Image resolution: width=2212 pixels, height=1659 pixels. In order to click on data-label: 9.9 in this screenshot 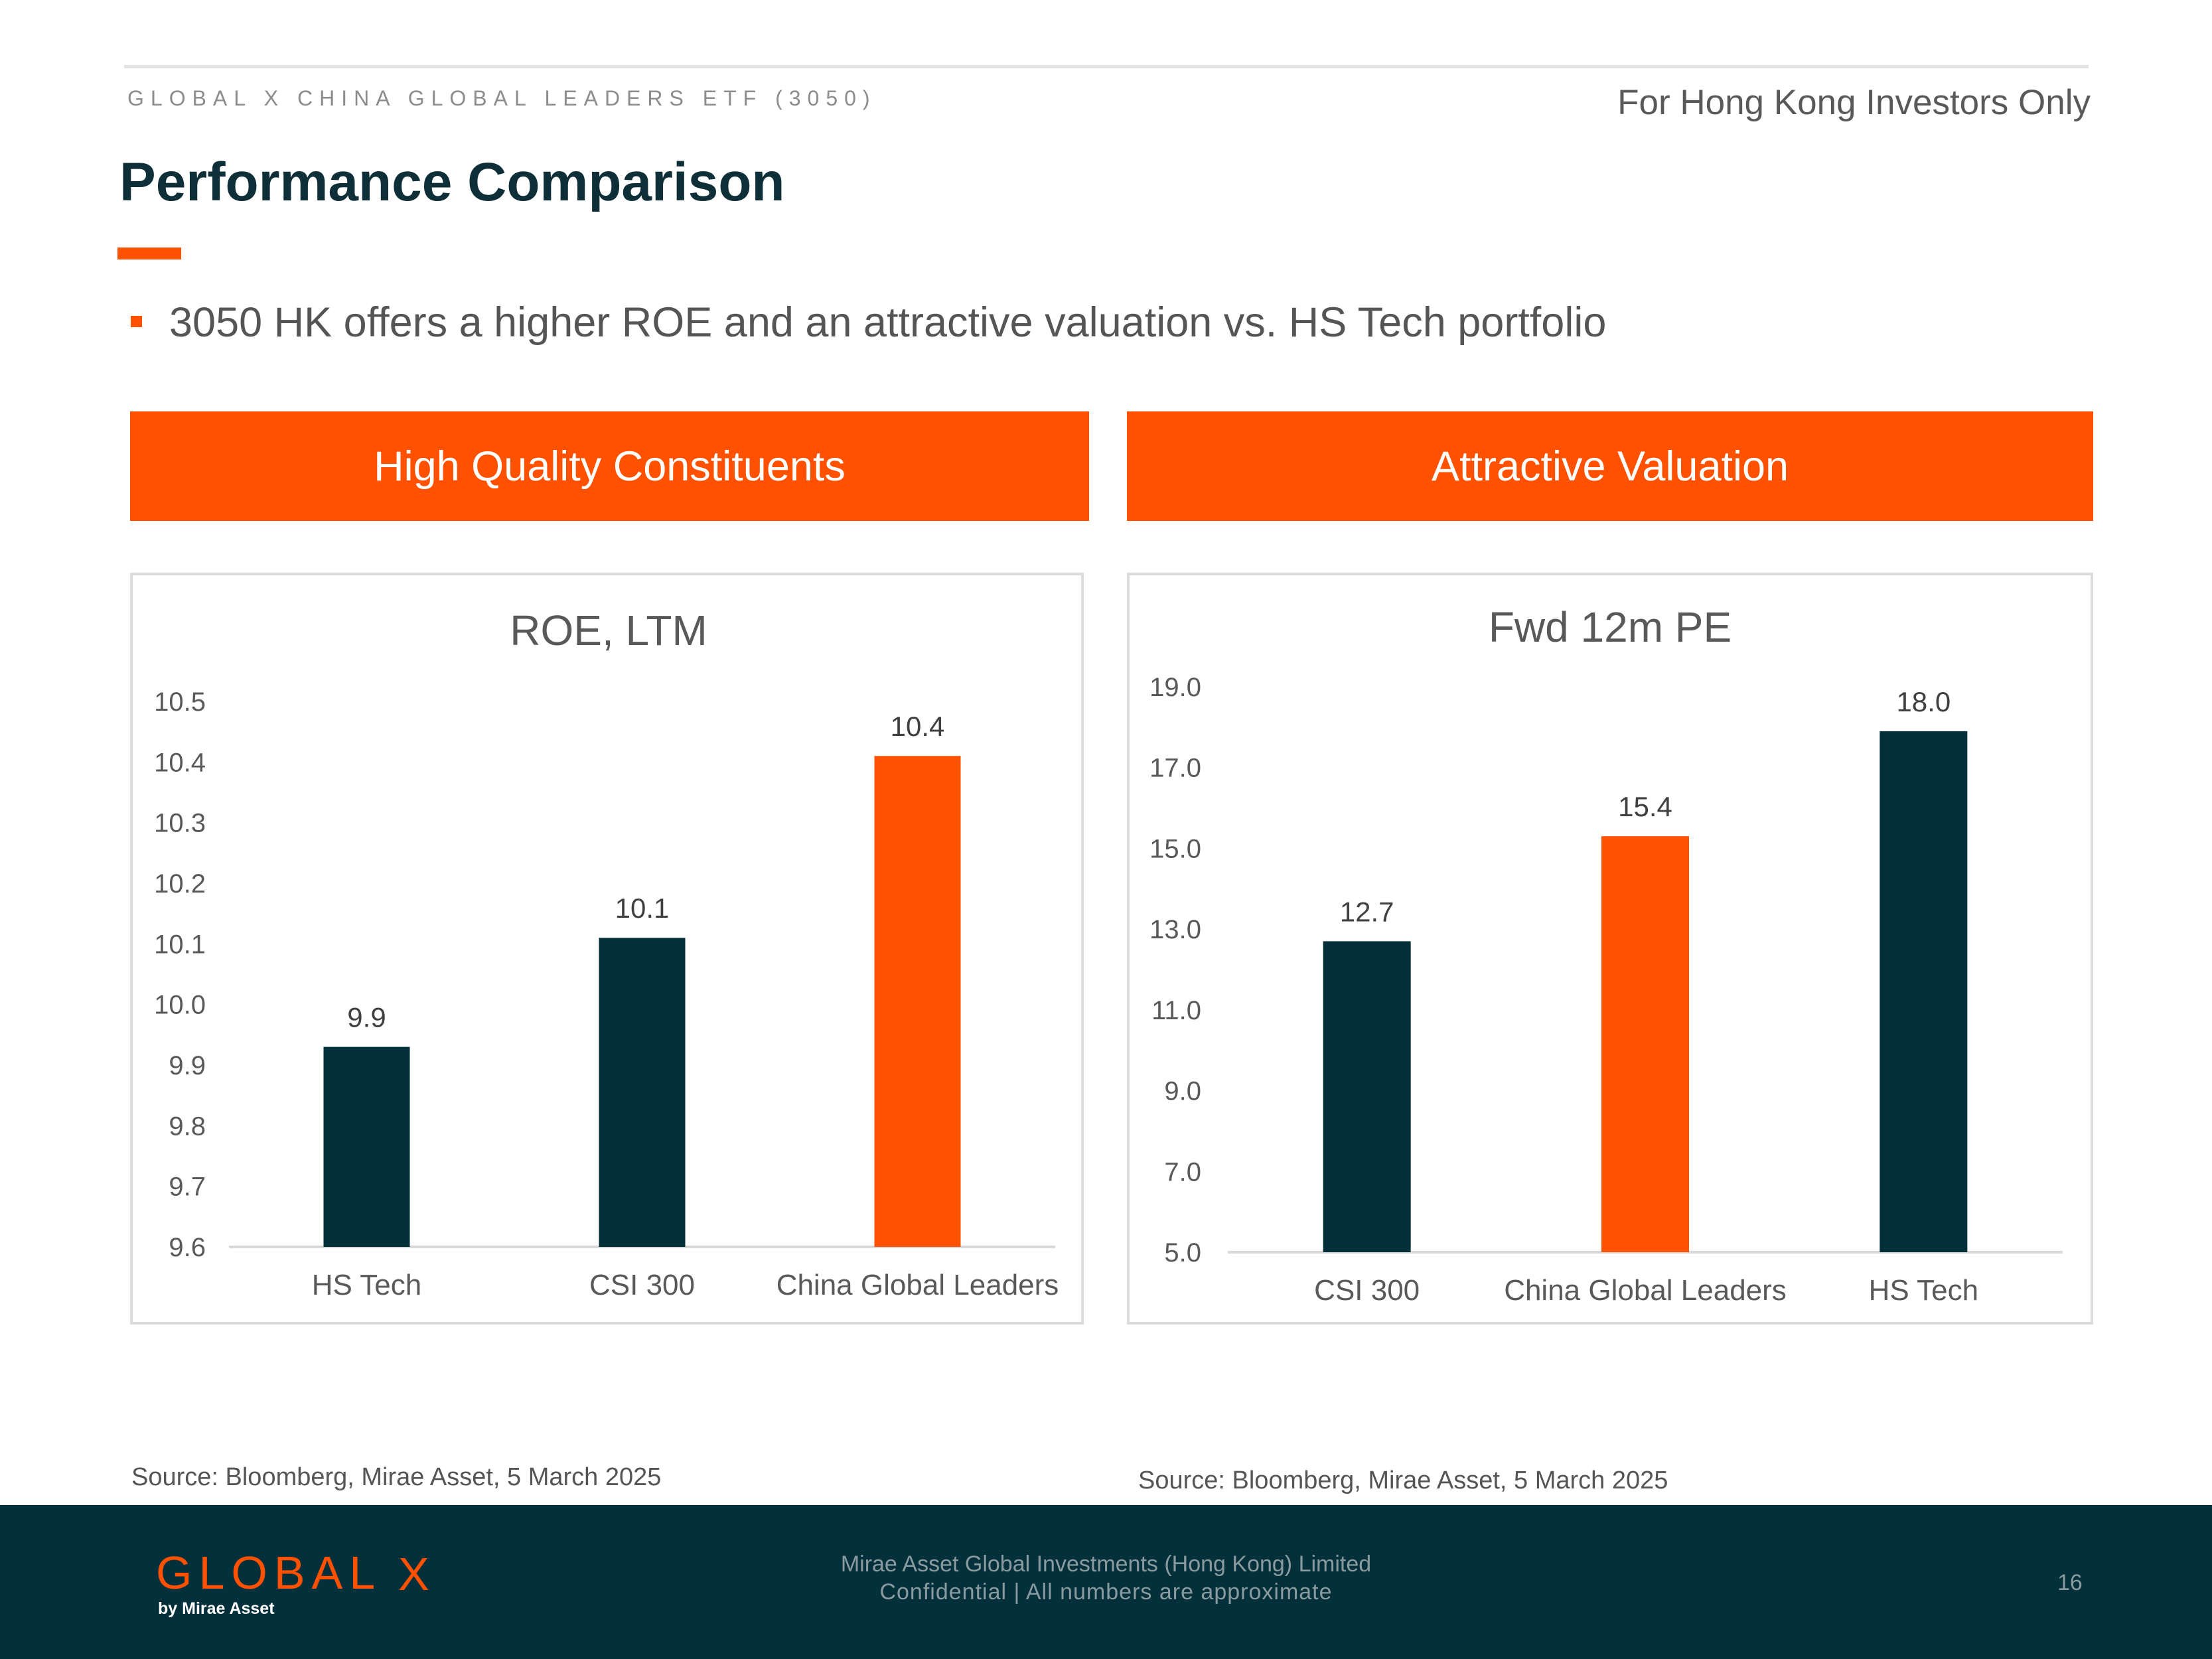, I will do `click(366, 1017)`.